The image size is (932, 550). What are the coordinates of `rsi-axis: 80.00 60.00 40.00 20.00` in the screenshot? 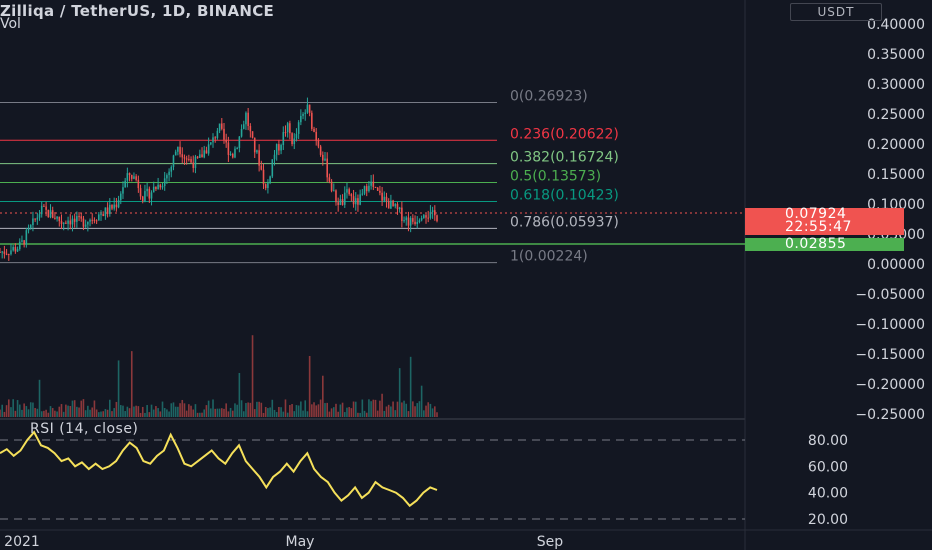 It's located at (828, 480).